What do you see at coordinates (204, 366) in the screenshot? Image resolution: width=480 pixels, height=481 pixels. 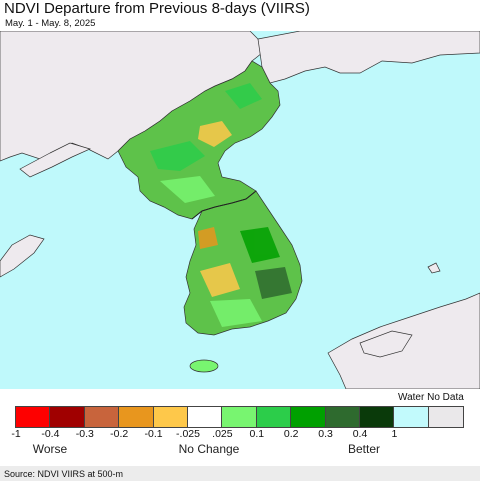 I see `jeju-island` at bounding box center [204, 366].